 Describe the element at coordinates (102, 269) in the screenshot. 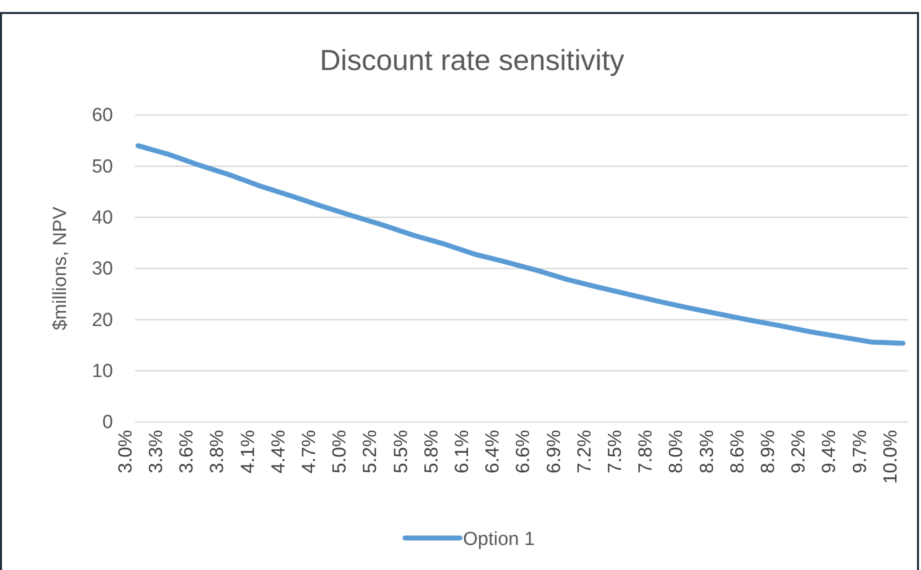

I see `y-tick-label: 30` at that location.